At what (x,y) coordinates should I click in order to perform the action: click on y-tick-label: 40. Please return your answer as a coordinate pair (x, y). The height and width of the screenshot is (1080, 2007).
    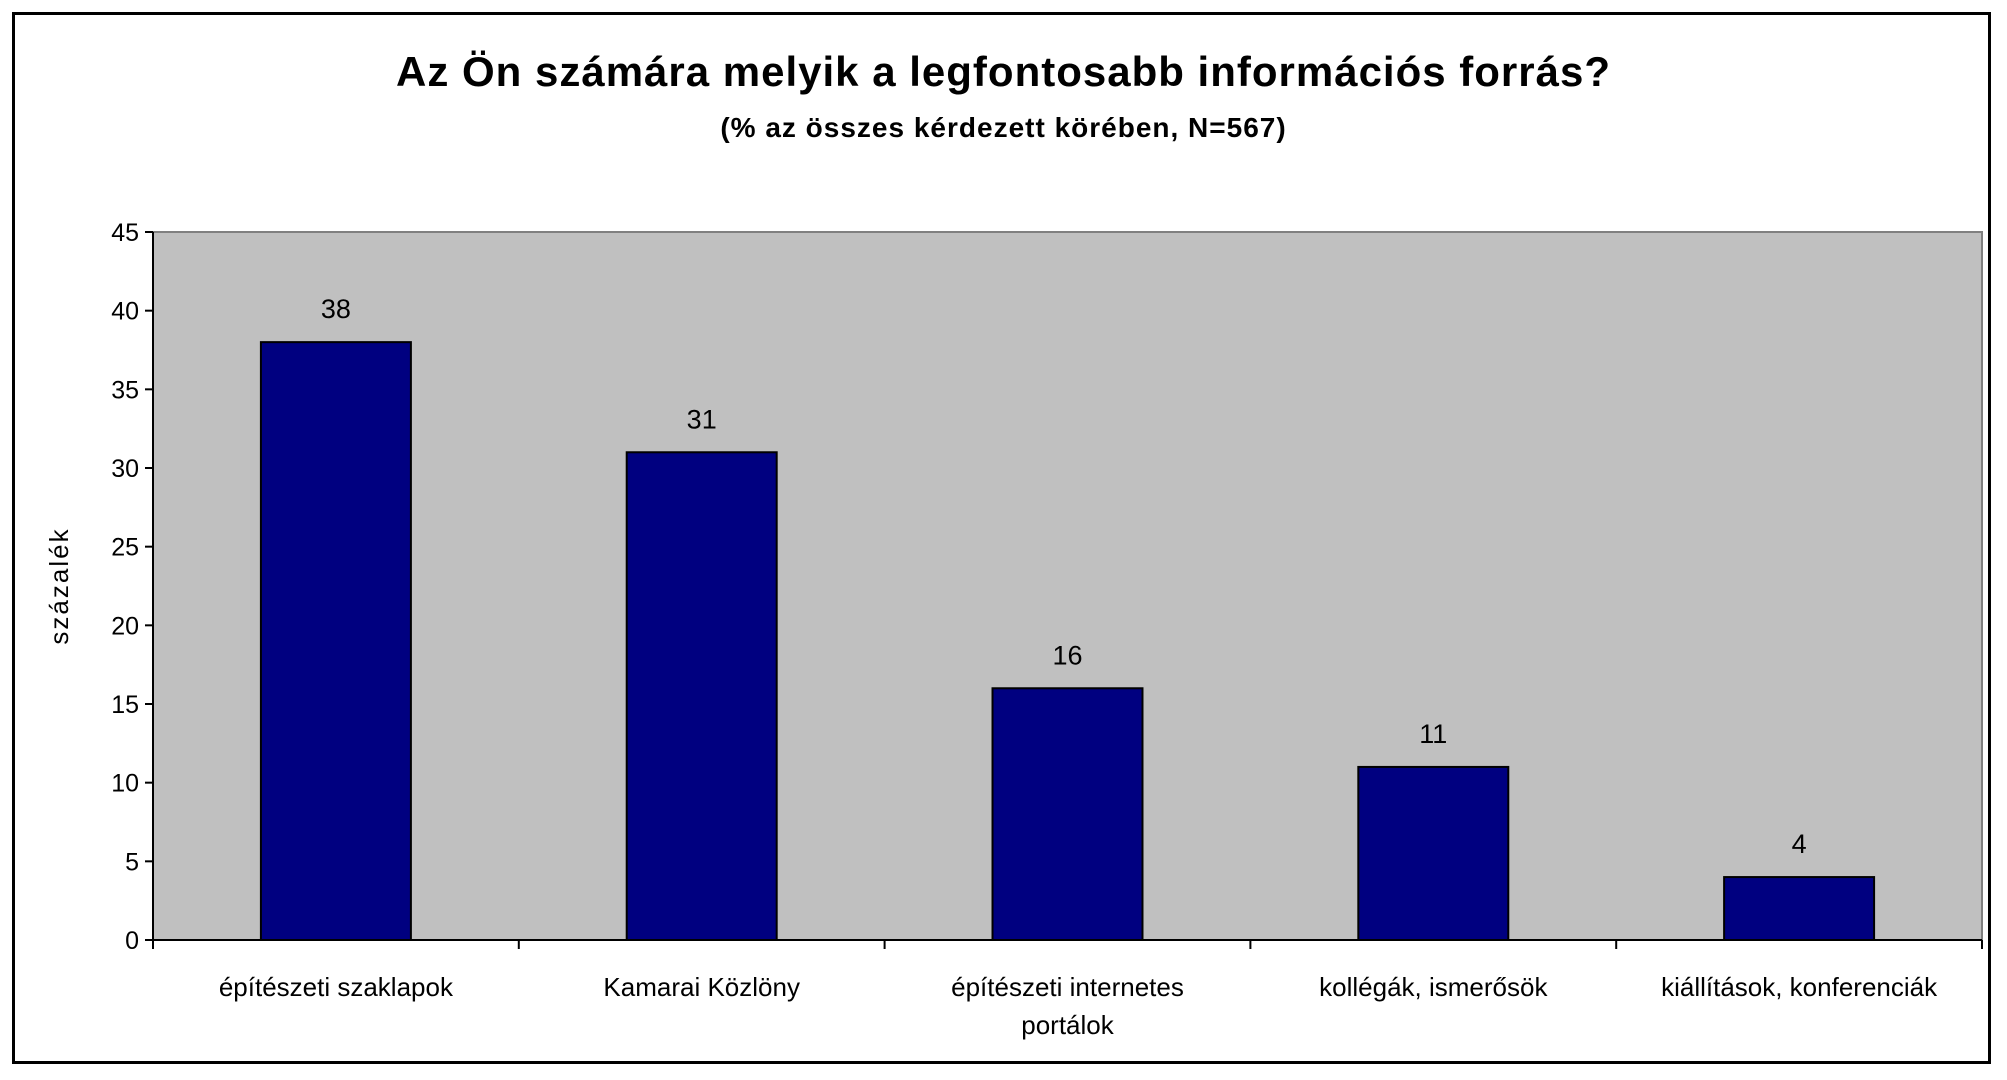
    Looking at the image, I should click on (125, 312).